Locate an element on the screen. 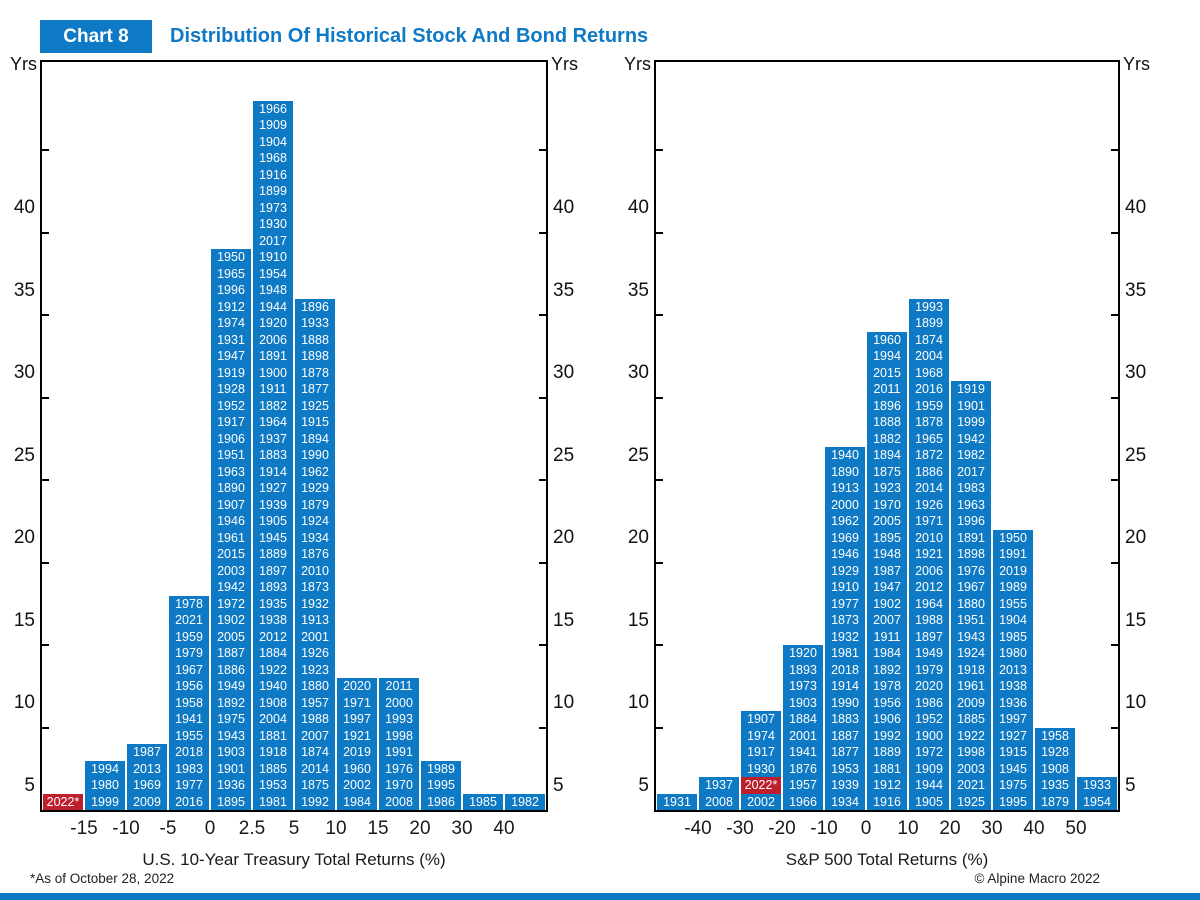 The width and height of the screenshot is (1200, 900). year-cell: 1965 is located at coordinates (929, 438).